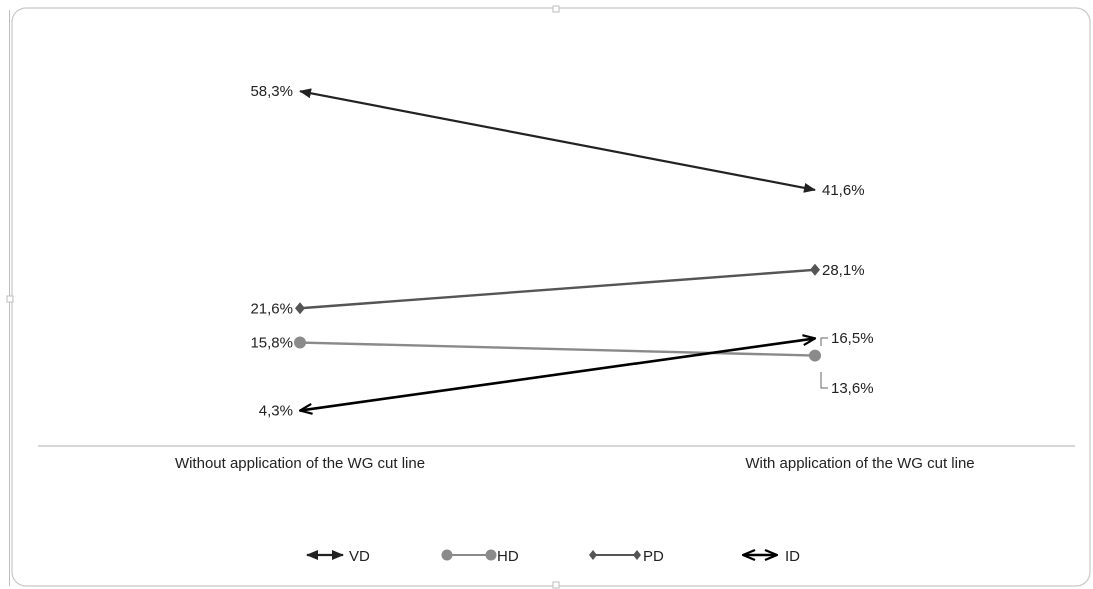  I want to click on data-label-pd-1: 21,6%, so click(271, 308).